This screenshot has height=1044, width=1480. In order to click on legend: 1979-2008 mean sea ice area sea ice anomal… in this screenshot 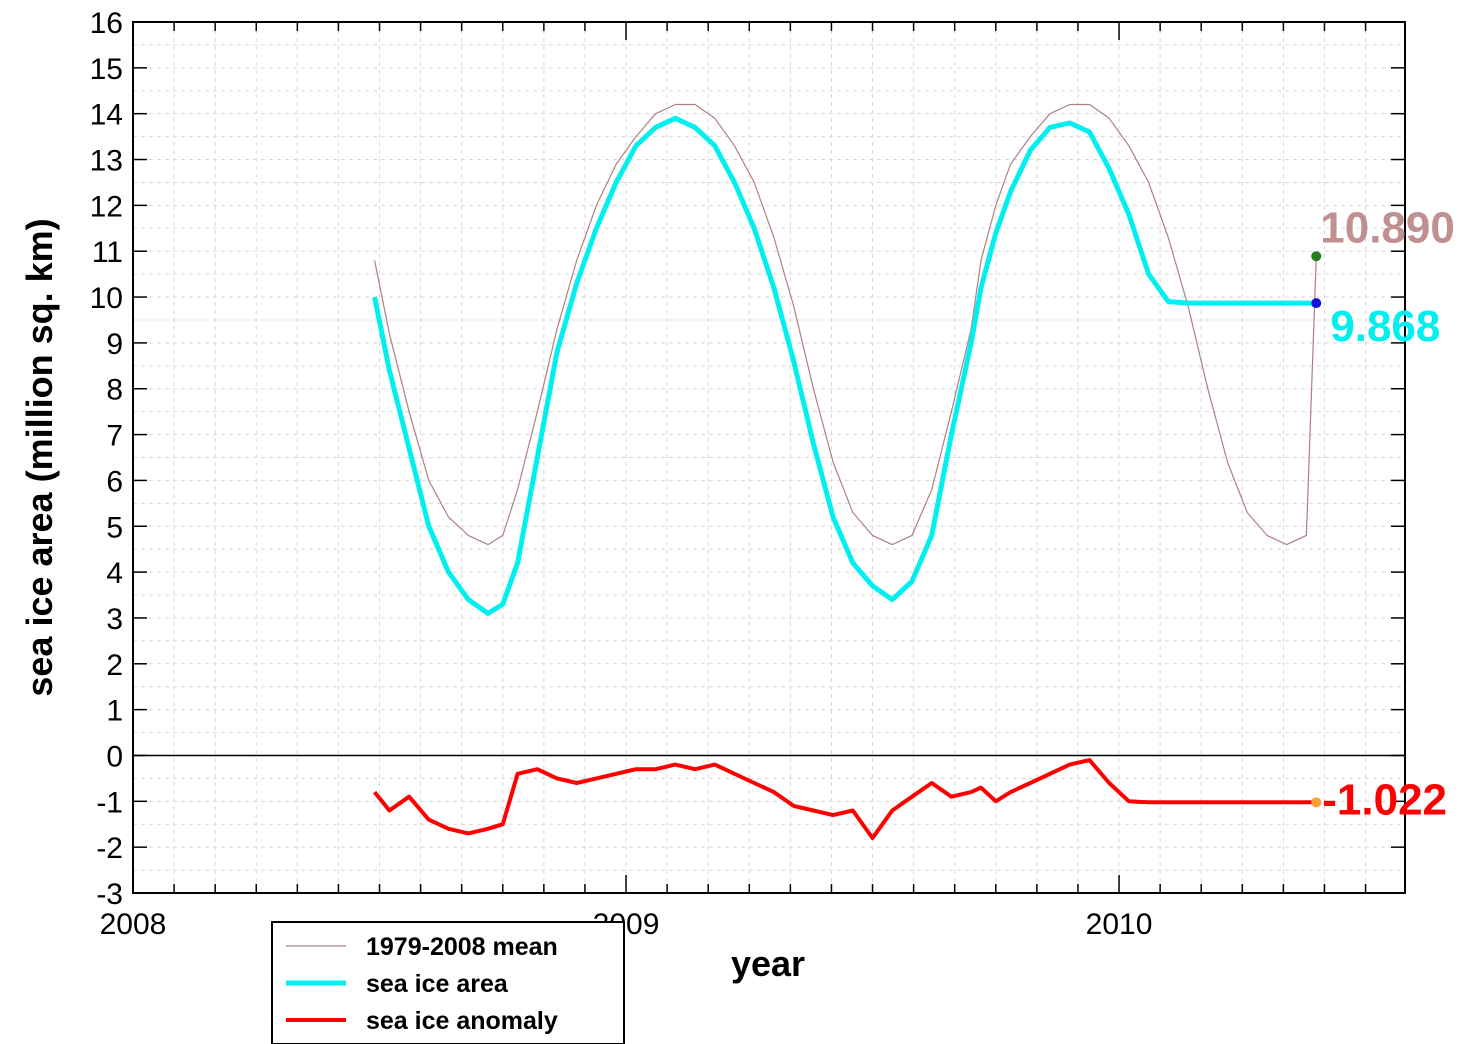, I will do `click(448, 982)`.